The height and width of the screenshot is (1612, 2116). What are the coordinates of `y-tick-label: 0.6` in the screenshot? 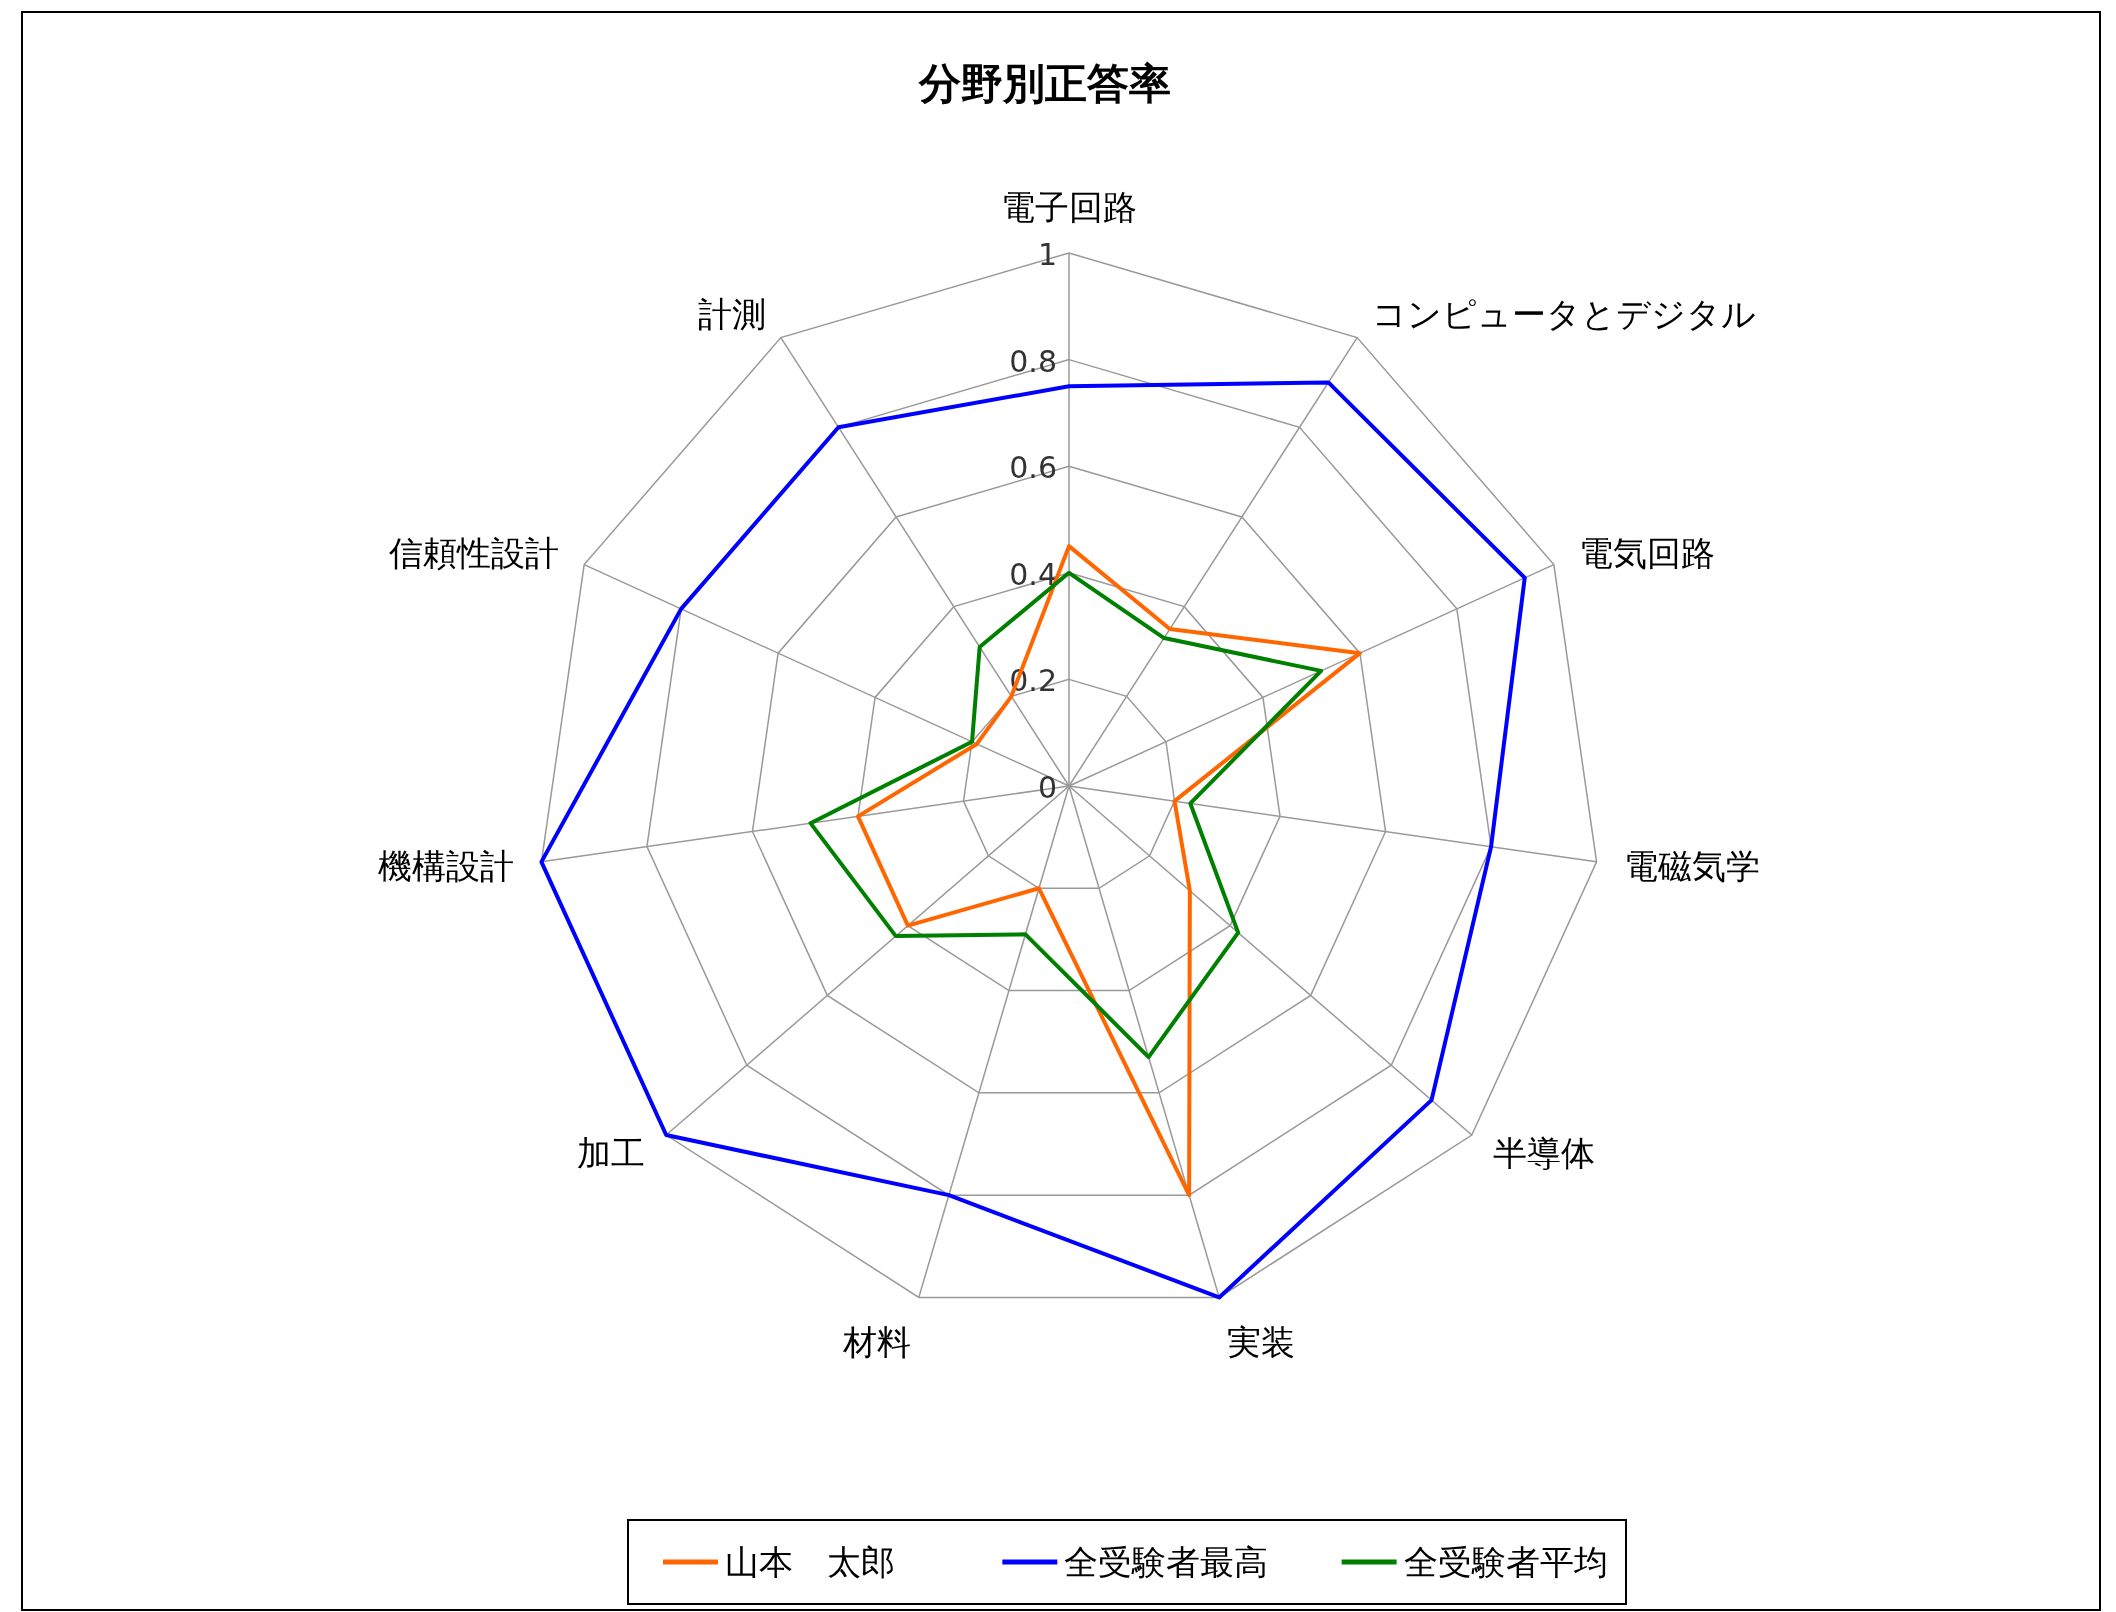 It's located at (1033, 468).